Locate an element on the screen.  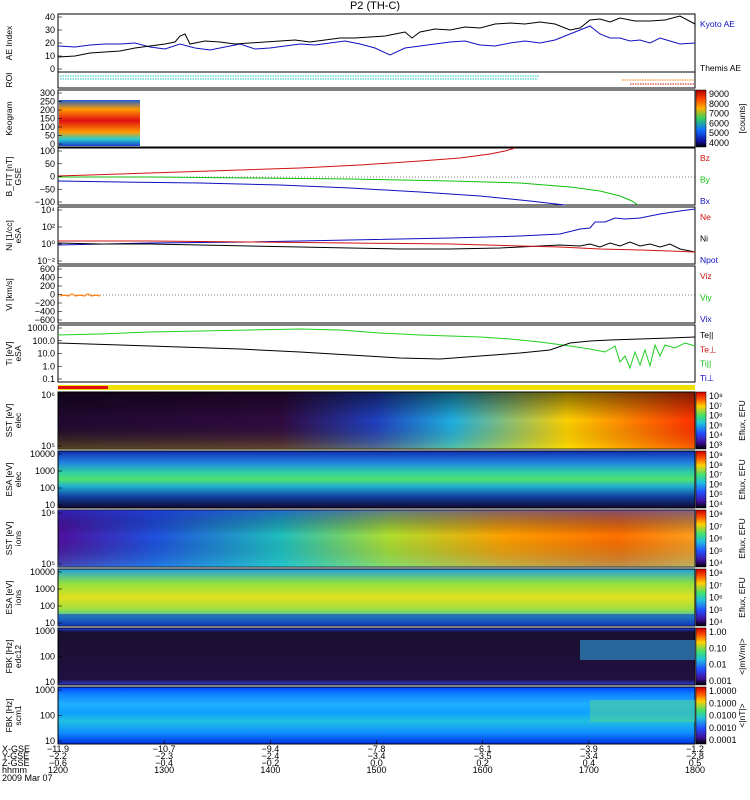
legend-entry: Npot is located at coordinates (709, 260).